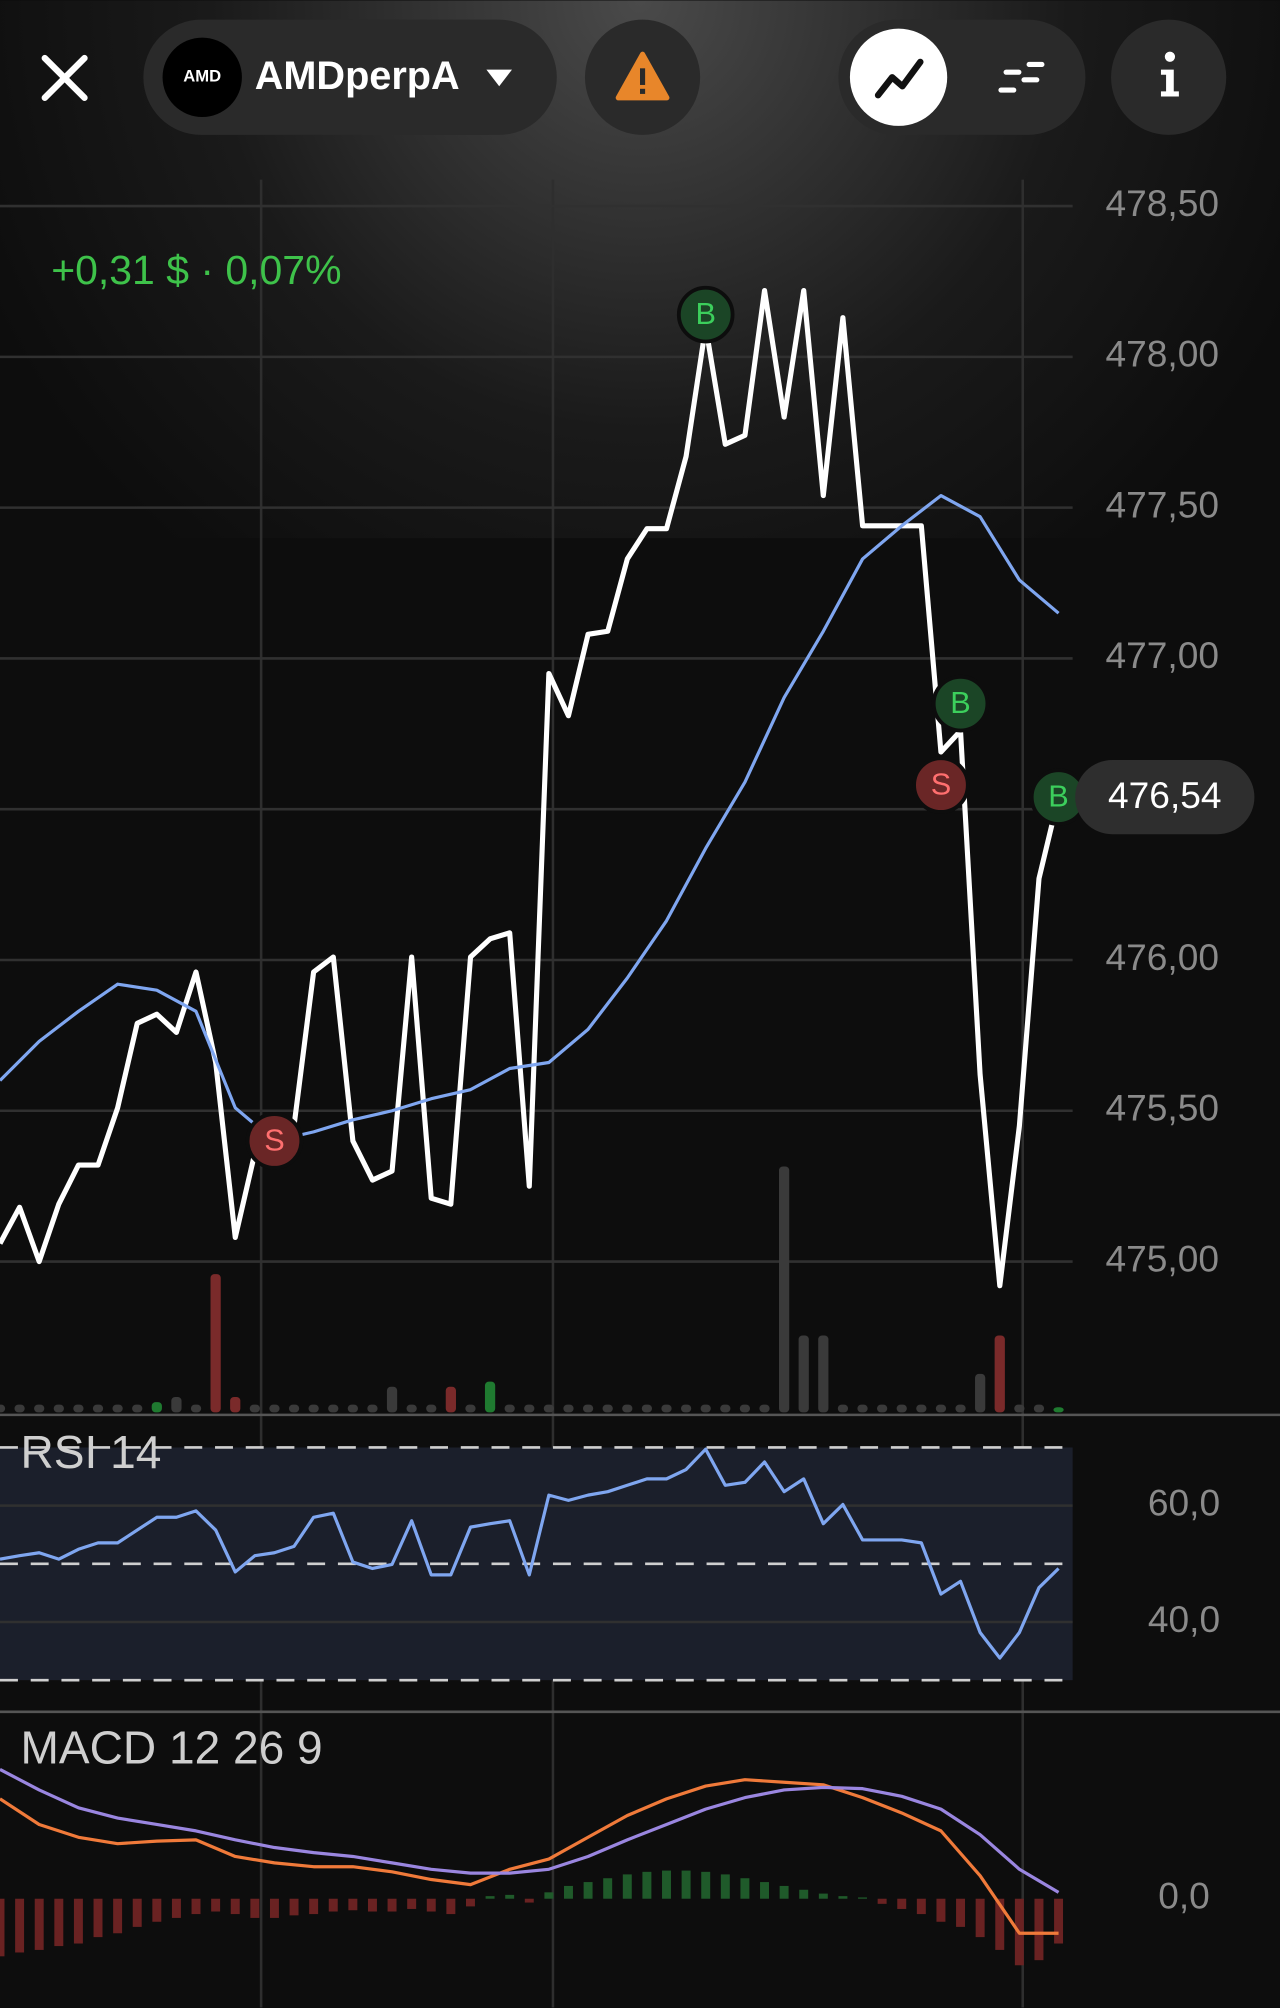 This screenshot has height=2008, width=1280. I want to click on change-label: +0,31 $ · 0,07%, so click(196, 270).